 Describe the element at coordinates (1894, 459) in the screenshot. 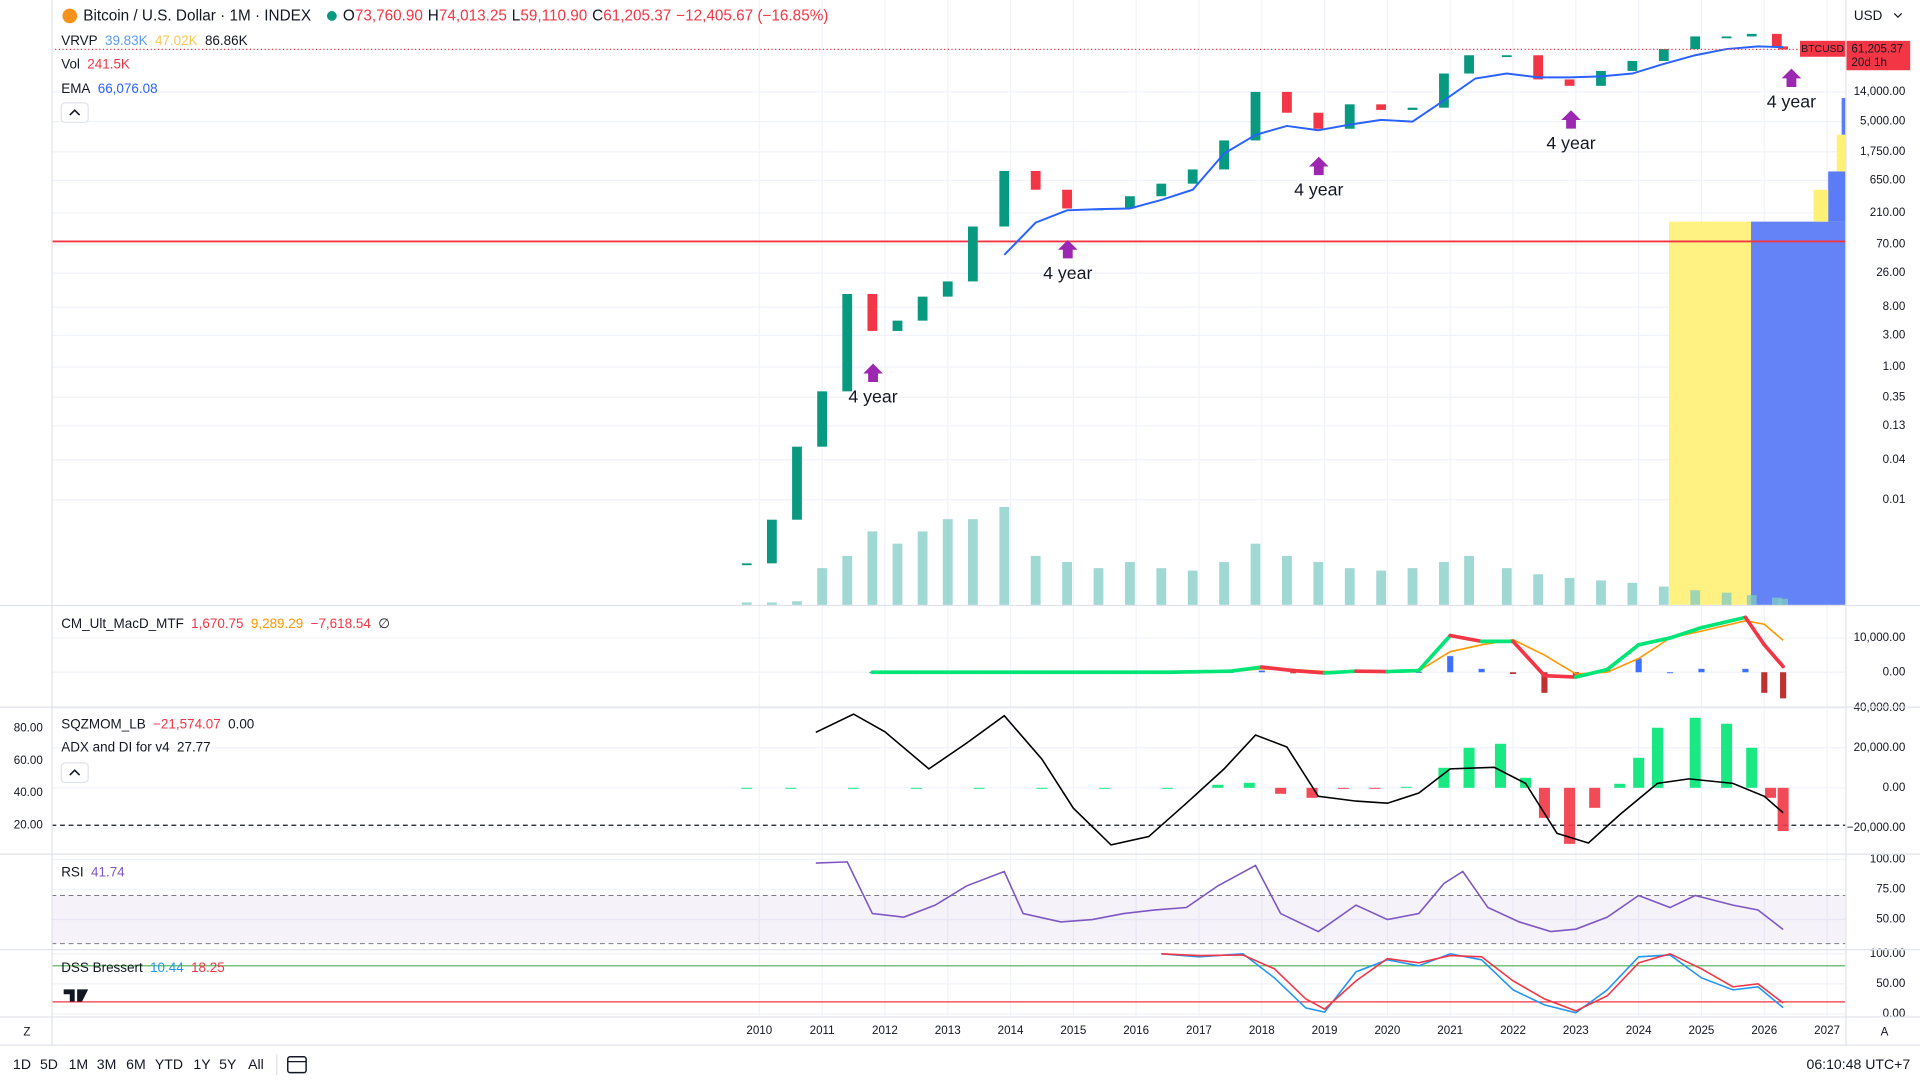

I see `y-tick-label: 0.04` at that location.